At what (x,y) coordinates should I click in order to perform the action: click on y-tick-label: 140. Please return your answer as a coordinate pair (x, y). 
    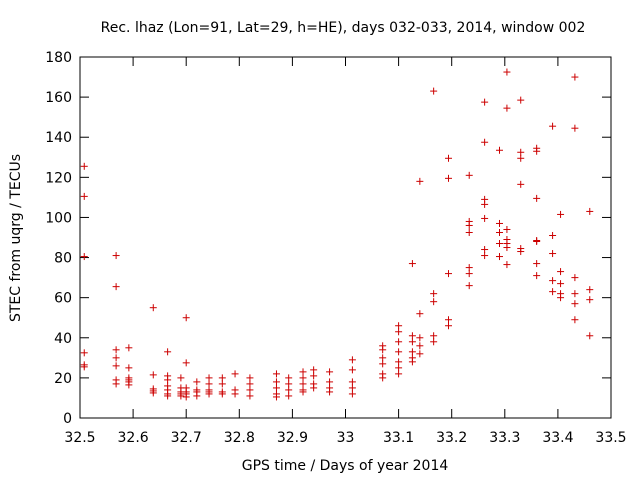
    Looking at the image, I should click on (58, 138).